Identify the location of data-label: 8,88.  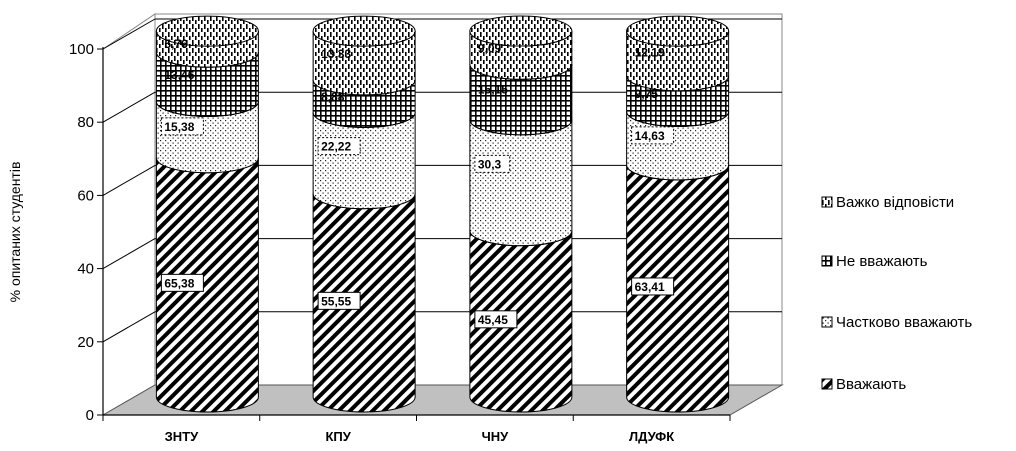
(333, 97).